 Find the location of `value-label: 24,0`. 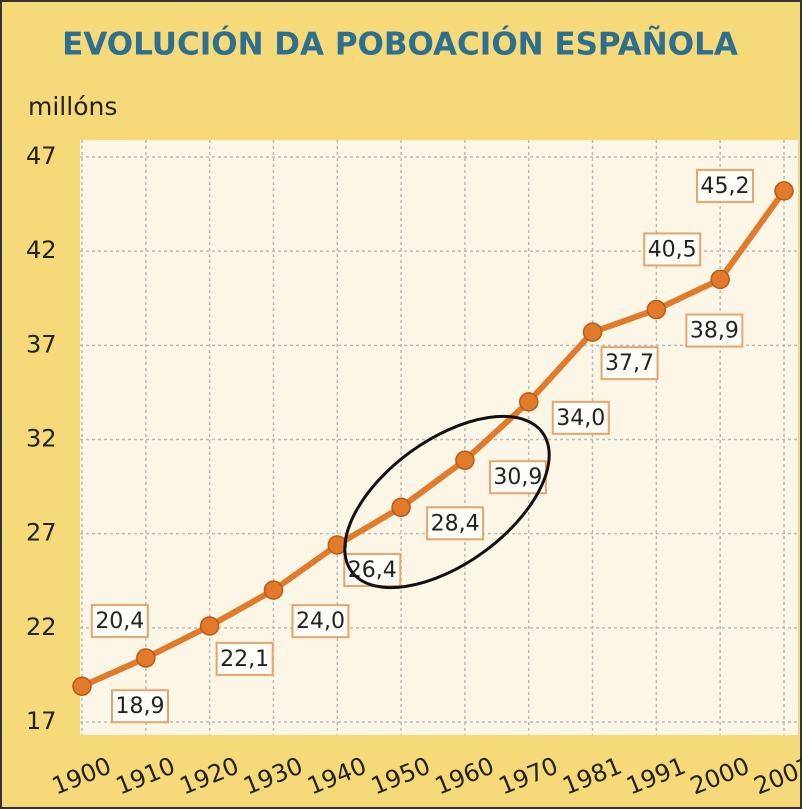

value-label: 24,0 is located at coordinates (320, 621).